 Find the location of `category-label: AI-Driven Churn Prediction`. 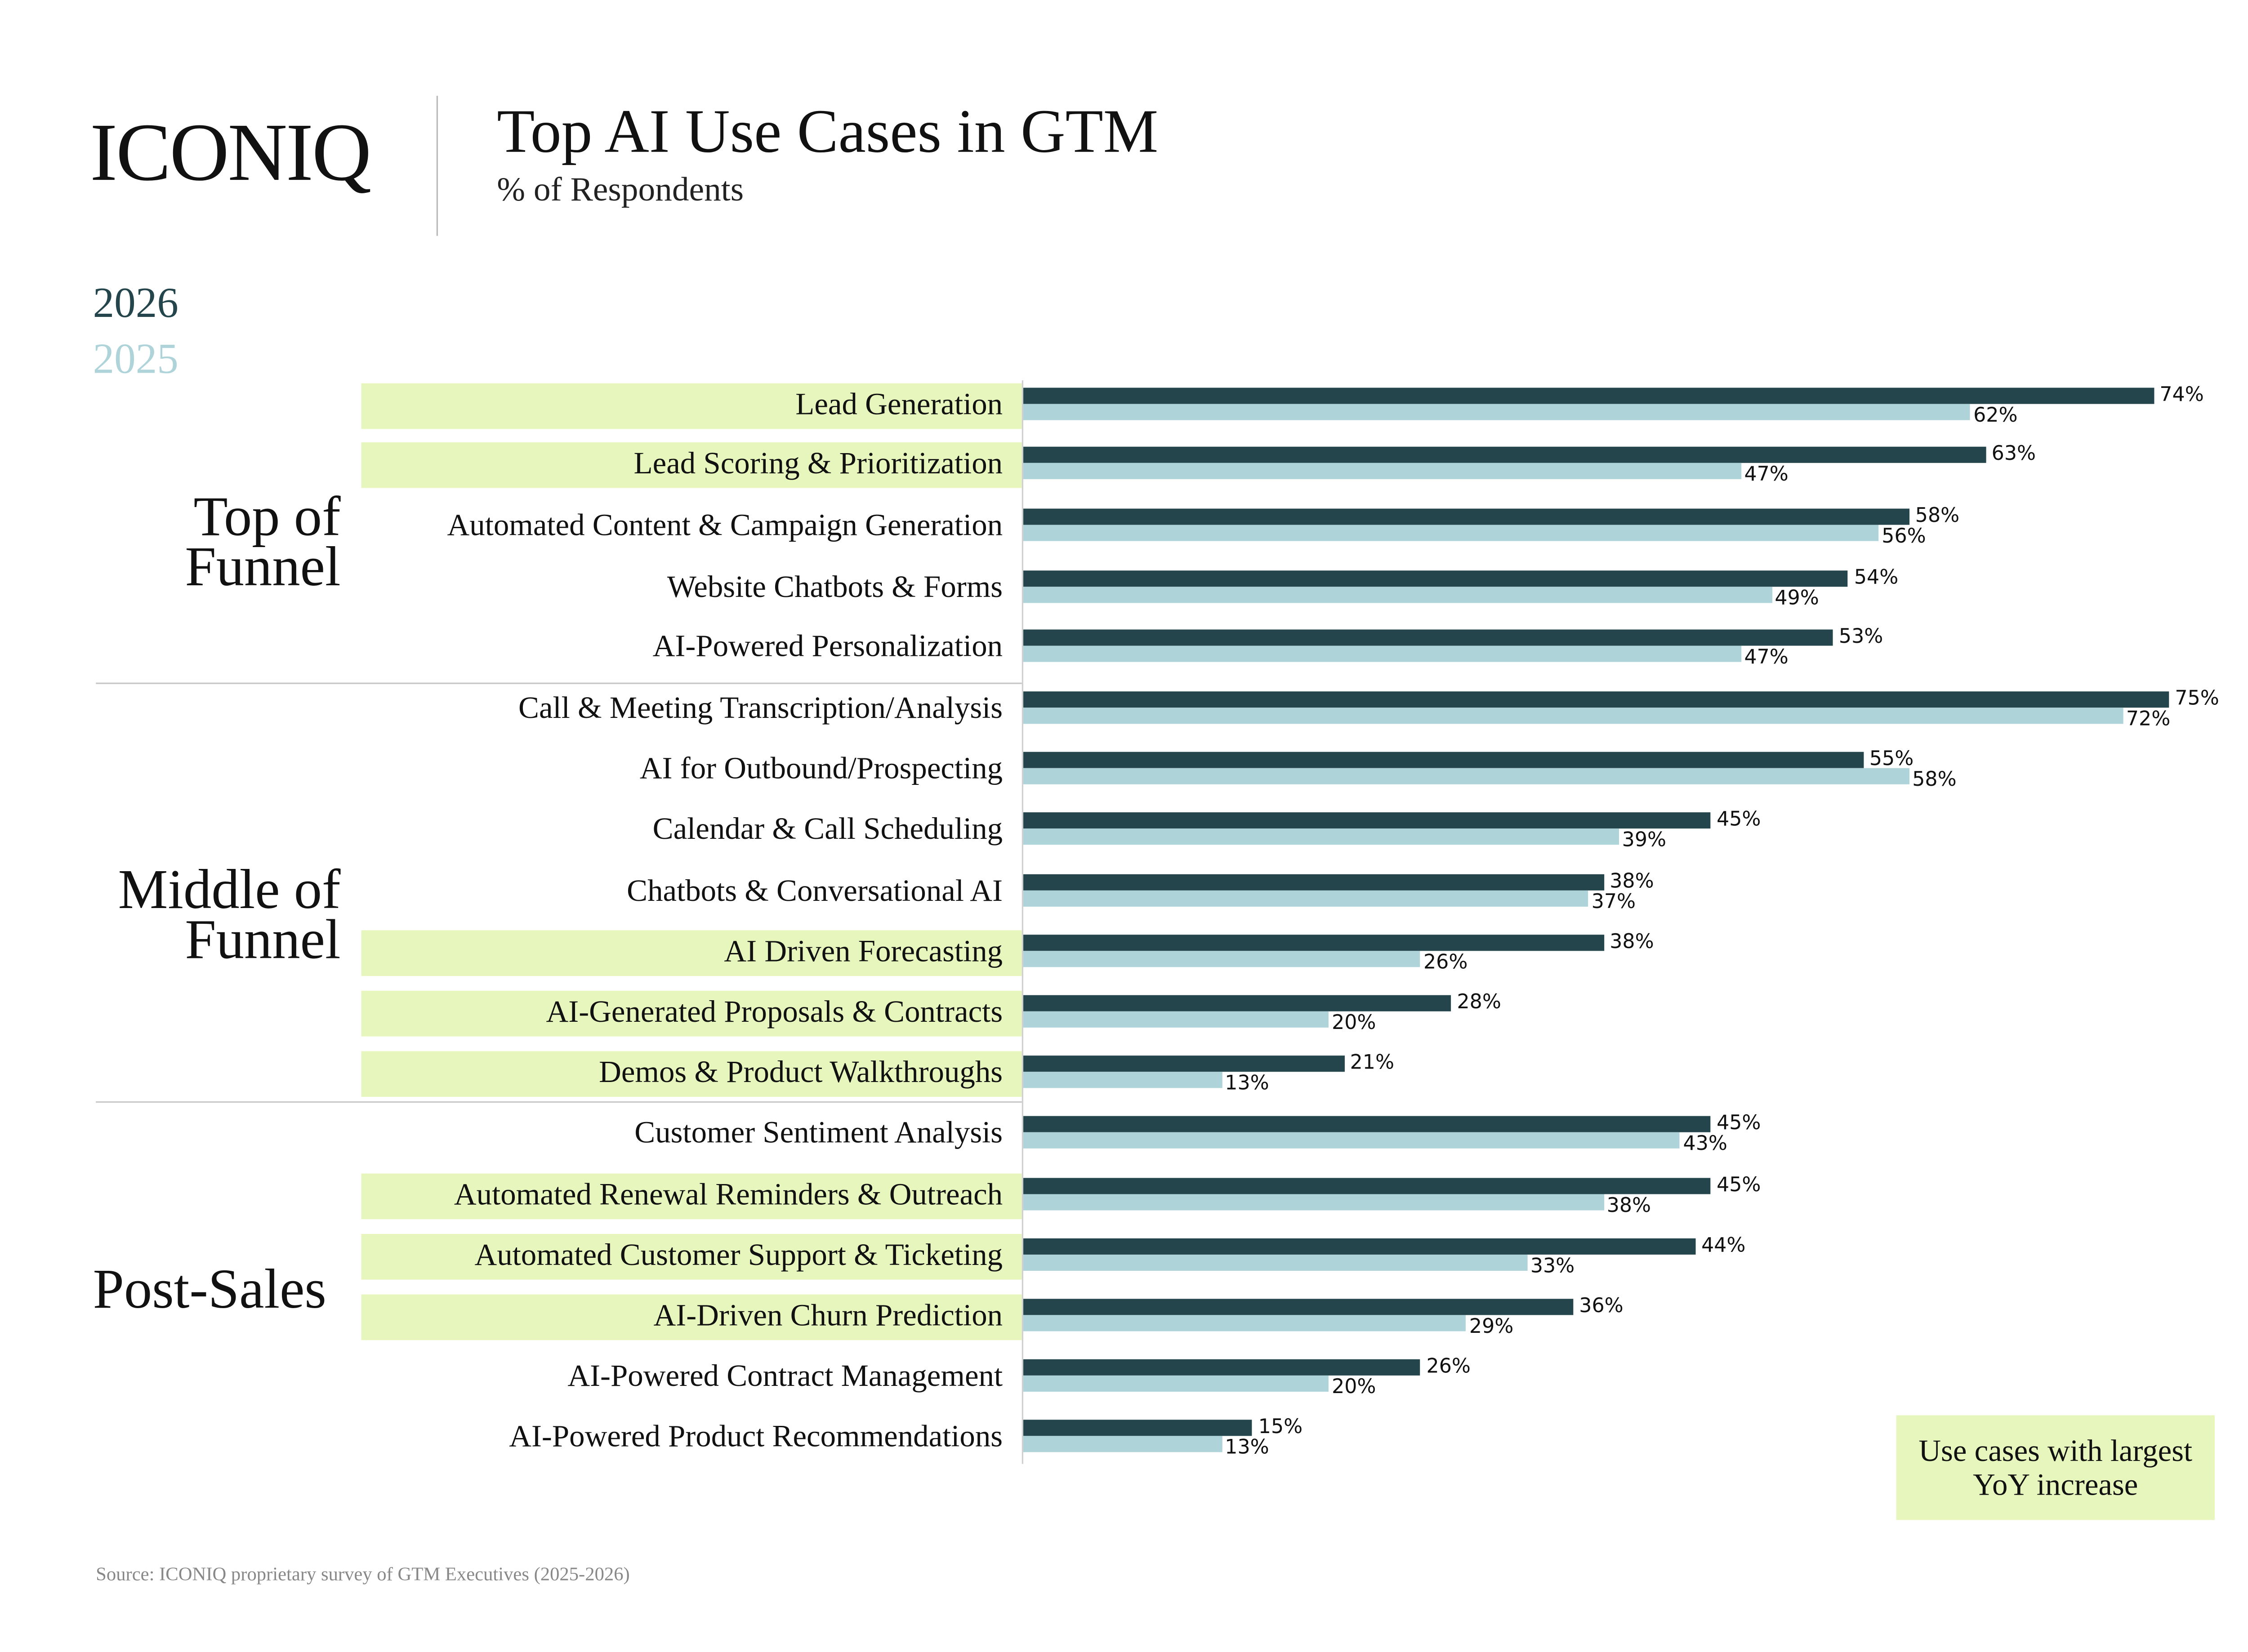

category-label: AI-Driven Churn Prediction is located at coordinates (828, 1315).